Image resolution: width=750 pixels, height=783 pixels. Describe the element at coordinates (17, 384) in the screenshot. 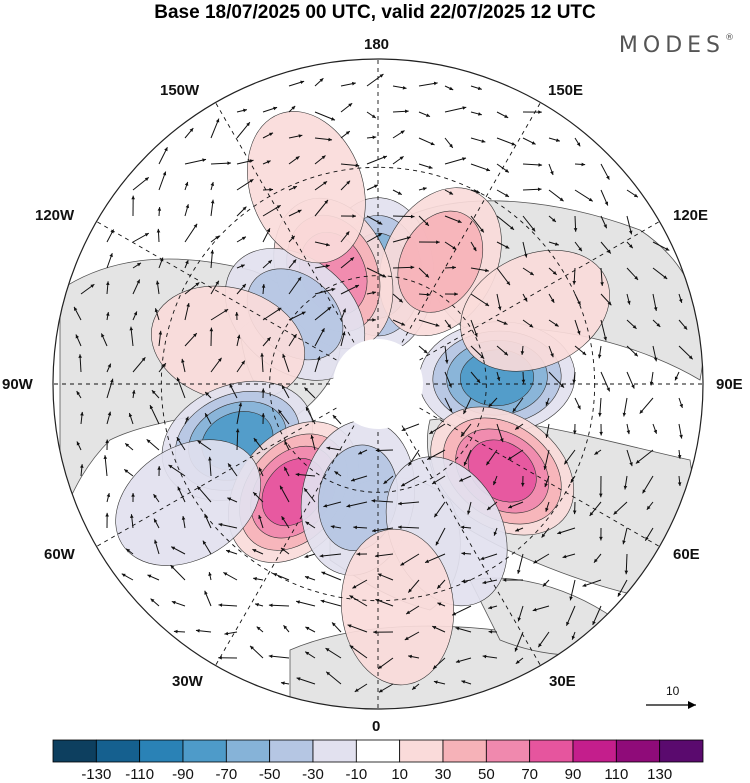

I see `label-90w: 90W` at that location.